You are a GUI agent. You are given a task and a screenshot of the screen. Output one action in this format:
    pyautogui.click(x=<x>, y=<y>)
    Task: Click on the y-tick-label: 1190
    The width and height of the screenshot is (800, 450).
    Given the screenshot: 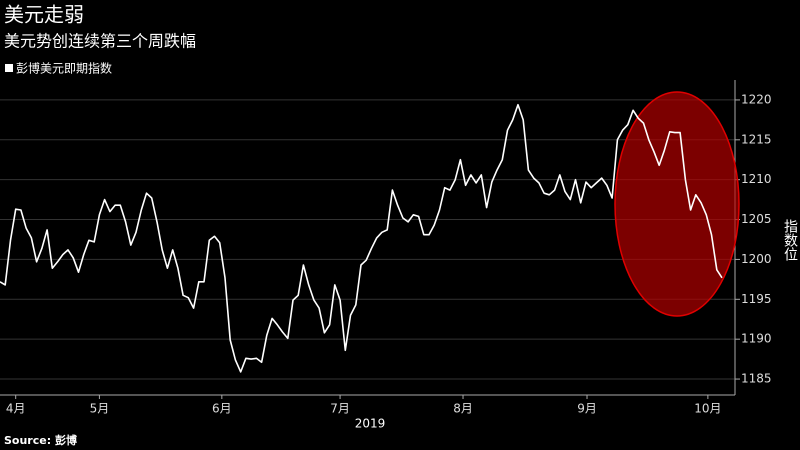 What is the action you would take?
    pyautogui.click(x=756, y=339)
    